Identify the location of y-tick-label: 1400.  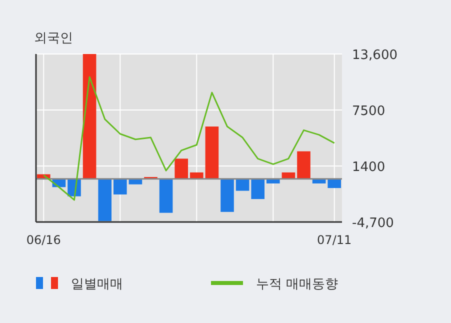
(369, 167).